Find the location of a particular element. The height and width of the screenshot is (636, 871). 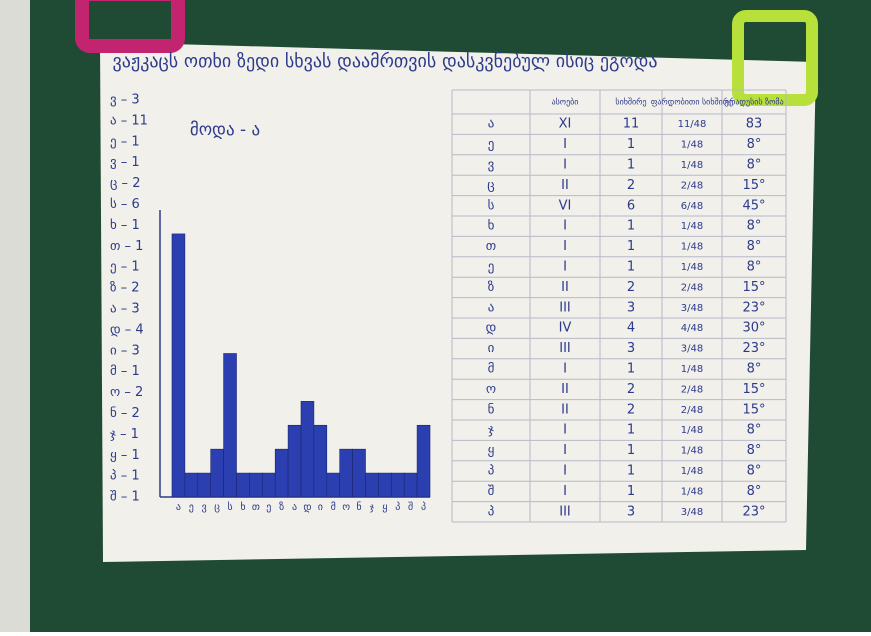

table-cell: XI is located at coordinates (565, 124).